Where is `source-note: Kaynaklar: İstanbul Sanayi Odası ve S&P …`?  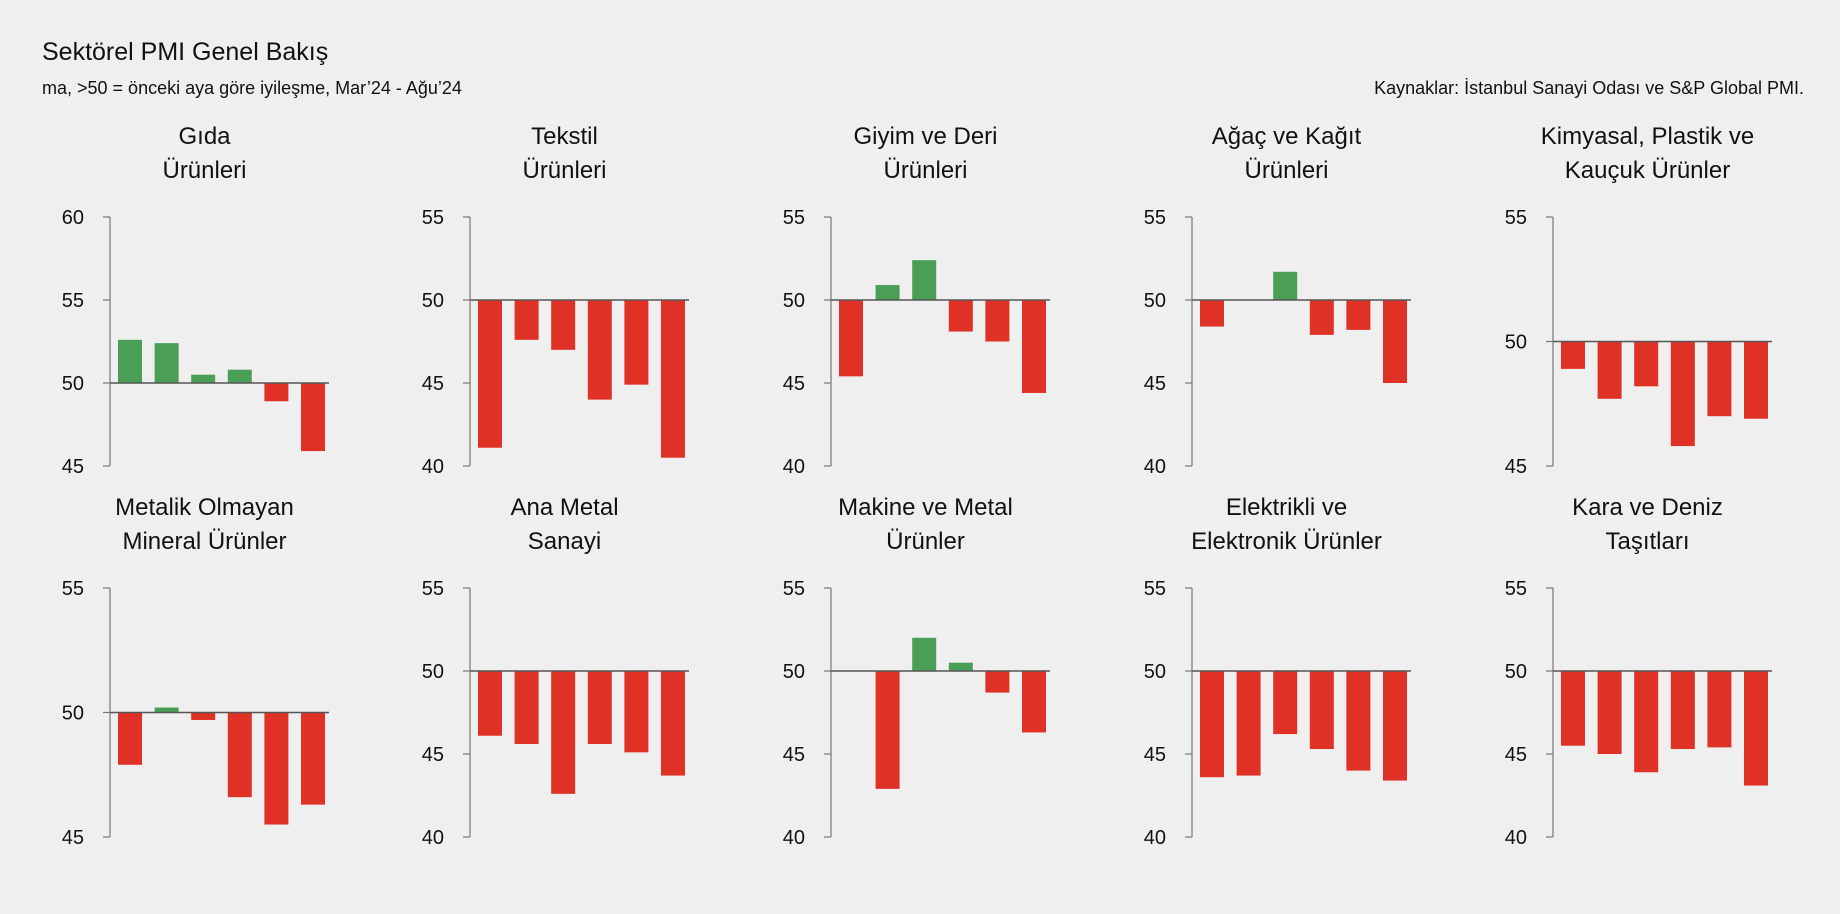 source-note: Kaynaklar: İstanbul Sanayi Odası ve S&P … is located at coordinates (1589, 88).